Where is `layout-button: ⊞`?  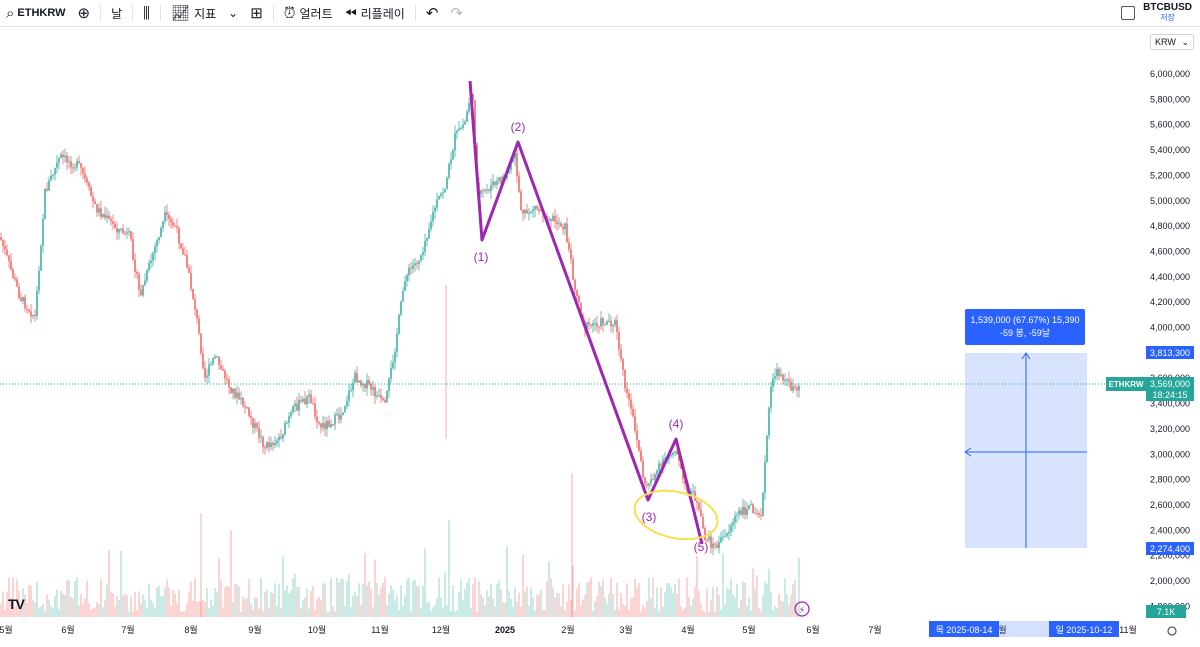
layout-button: ⊞ is located at coordinates (256, 13).